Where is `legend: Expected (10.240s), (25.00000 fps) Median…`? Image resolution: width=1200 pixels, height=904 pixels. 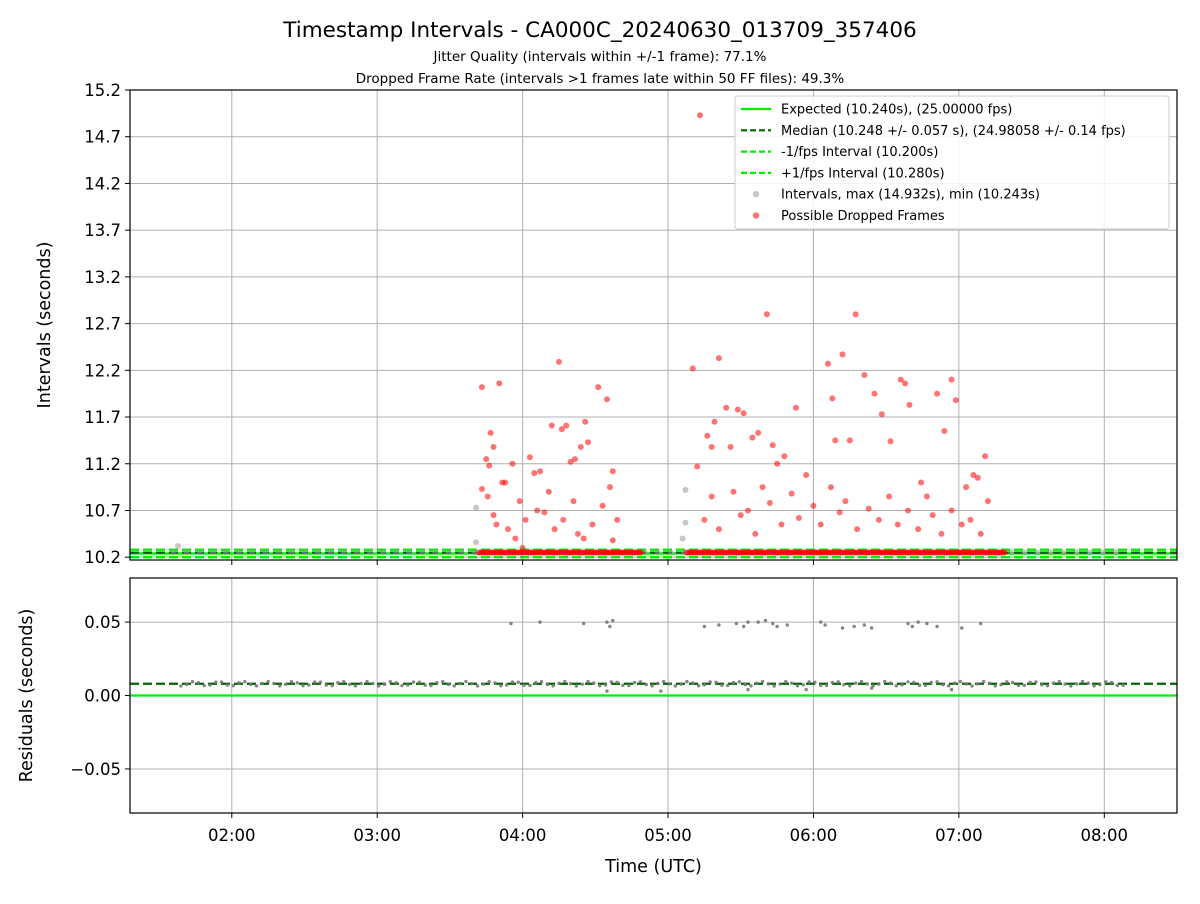
legend: Expected (10.240s), (25.00000 fps) Median… is located at coordinates (952, 162).